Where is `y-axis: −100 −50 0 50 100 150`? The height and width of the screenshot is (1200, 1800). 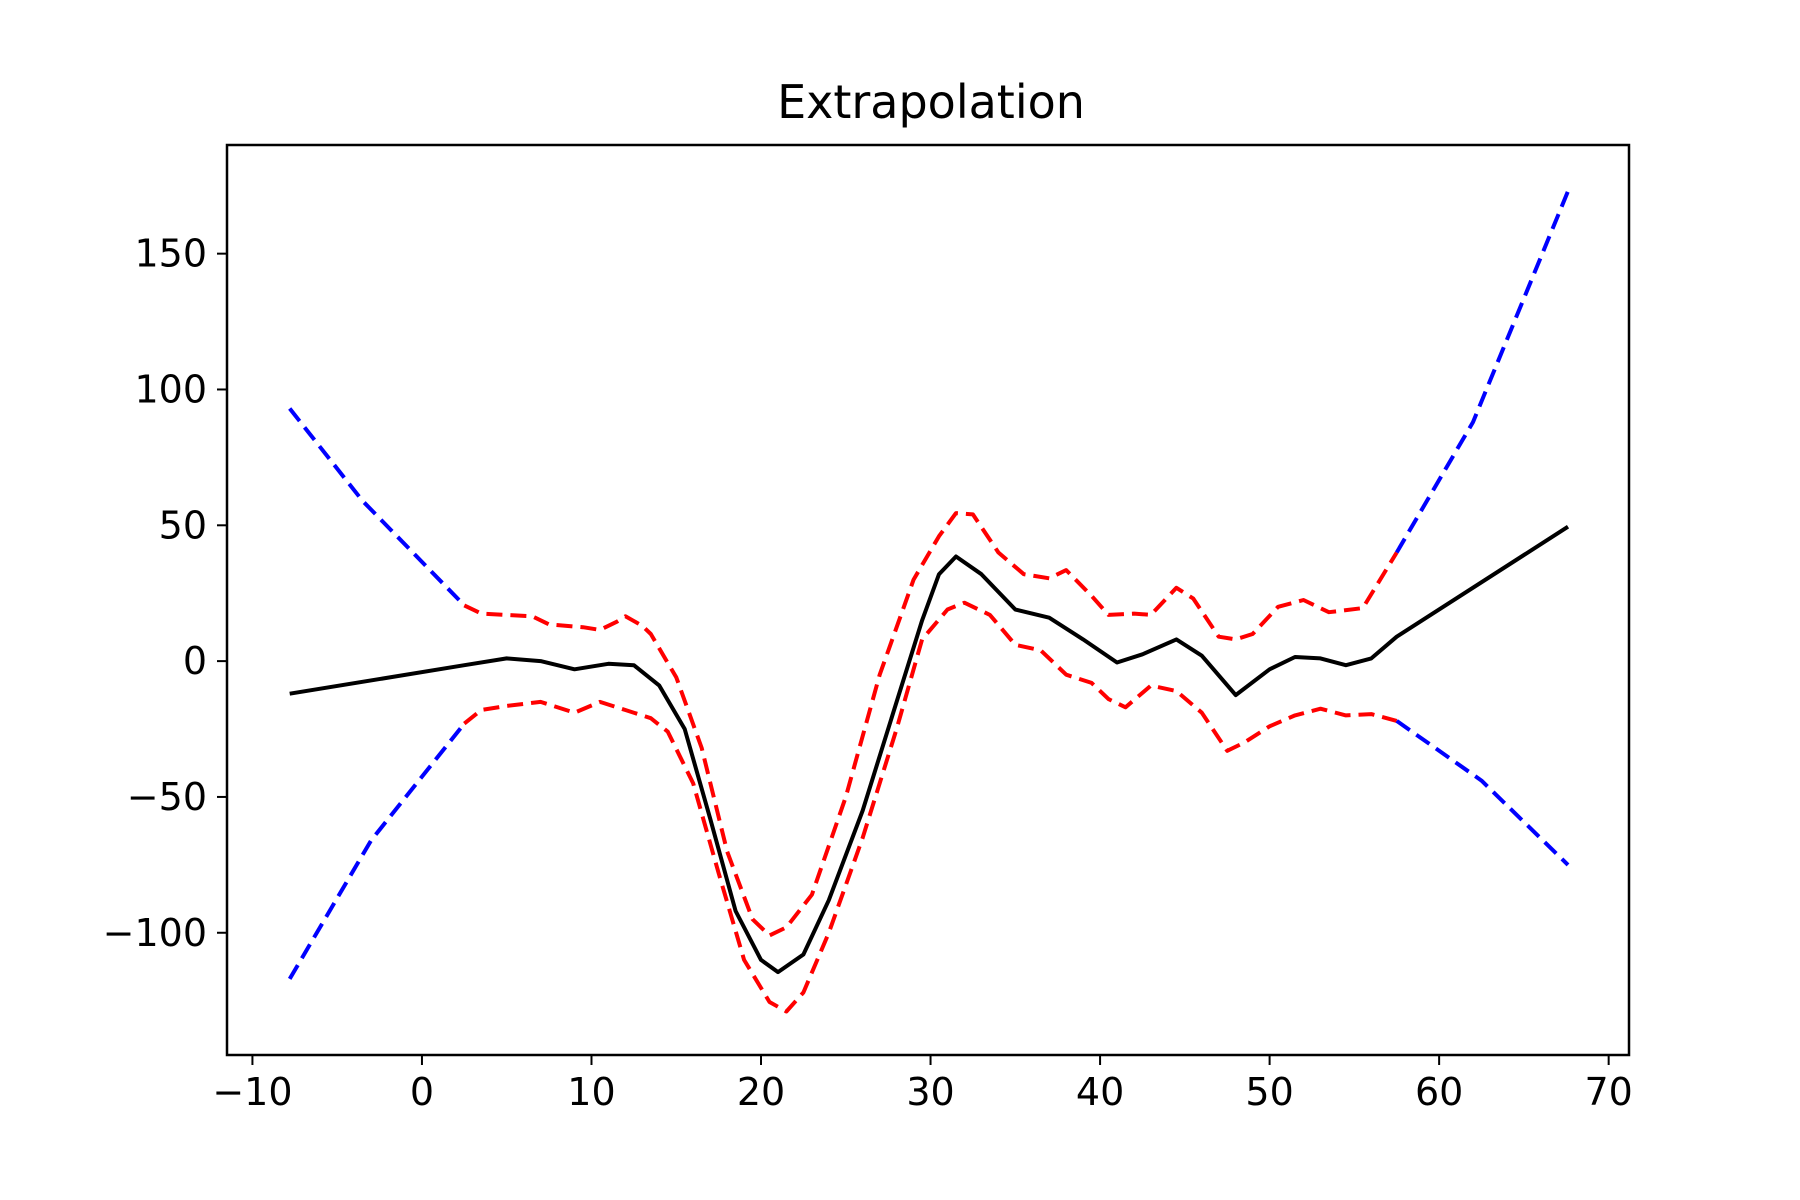
y-axis: −100 −50 0 50 100 150 is located at coordinates (165, 593).